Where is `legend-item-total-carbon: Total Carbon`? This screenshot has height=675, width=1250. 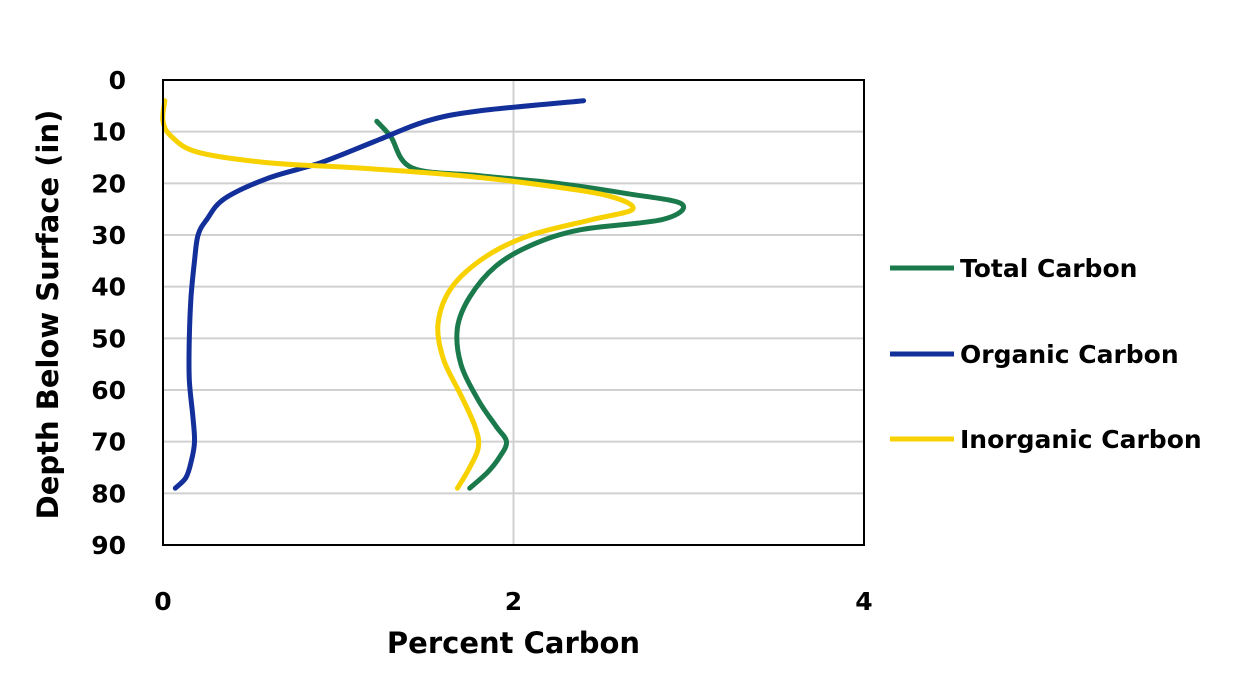 legend-item-total-carbon: Total Carbon is located at coordinates (1013, 268).